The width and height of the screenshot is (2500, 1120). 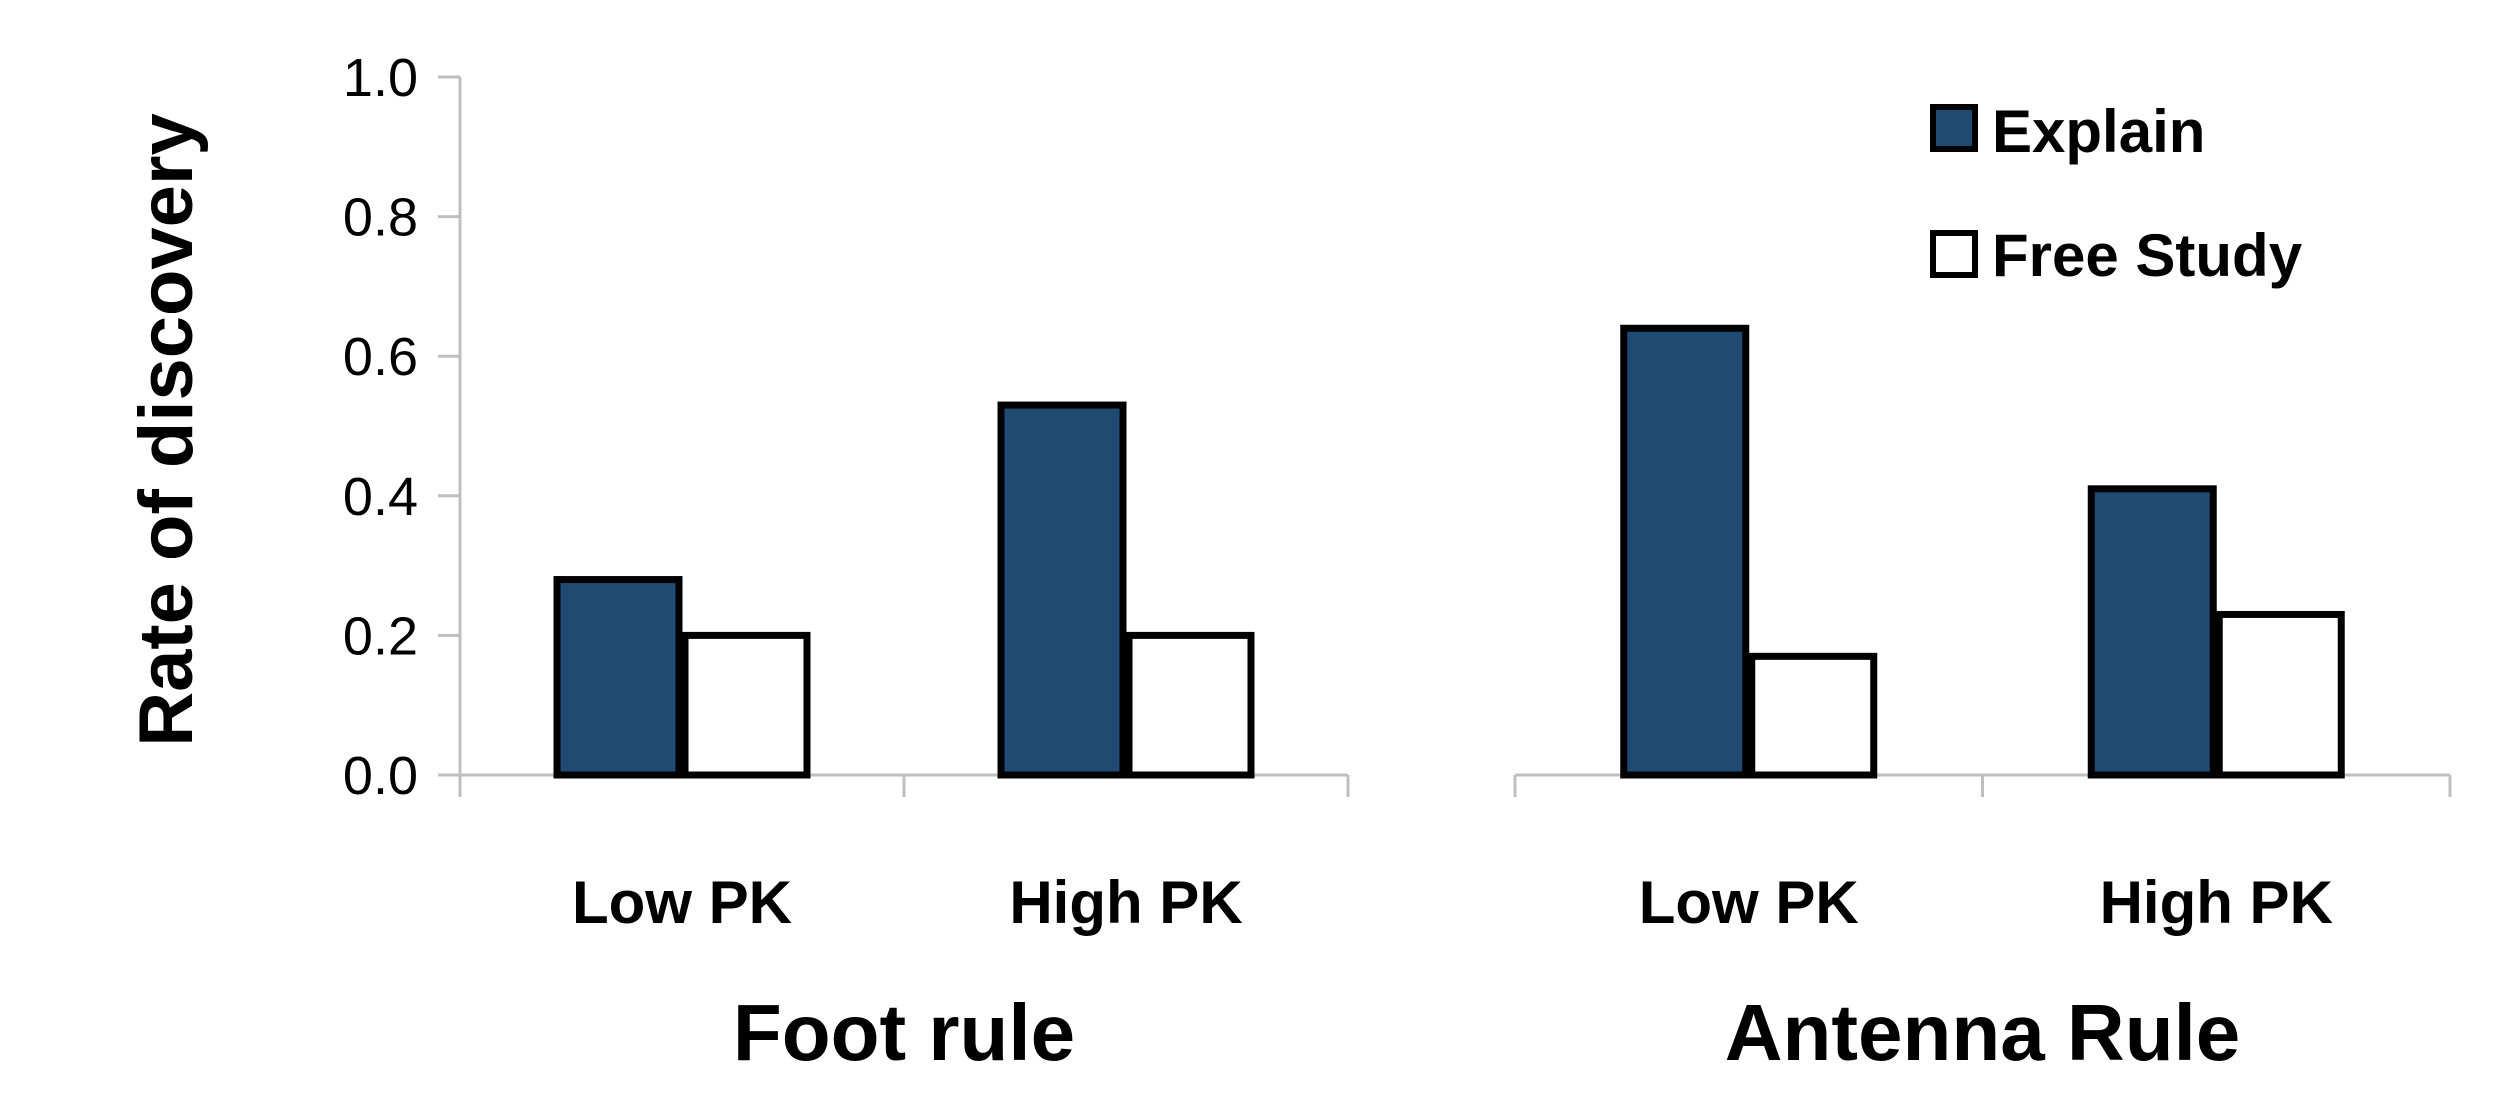 What do you see at coordinates (1983, 1032) in the screenshot?
I see `group-label: Antenna Rule` at bounding box center [1983, 1032].